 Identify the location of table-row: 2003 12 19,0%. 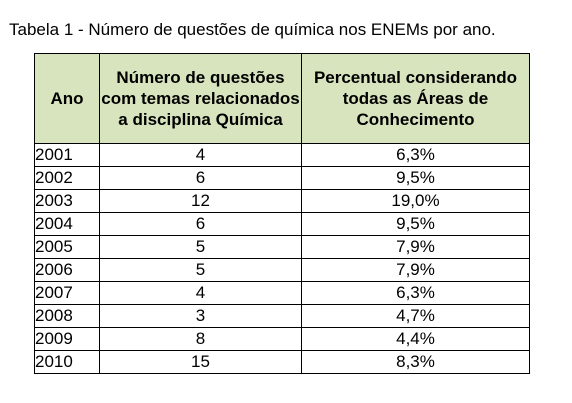
(282, 201).